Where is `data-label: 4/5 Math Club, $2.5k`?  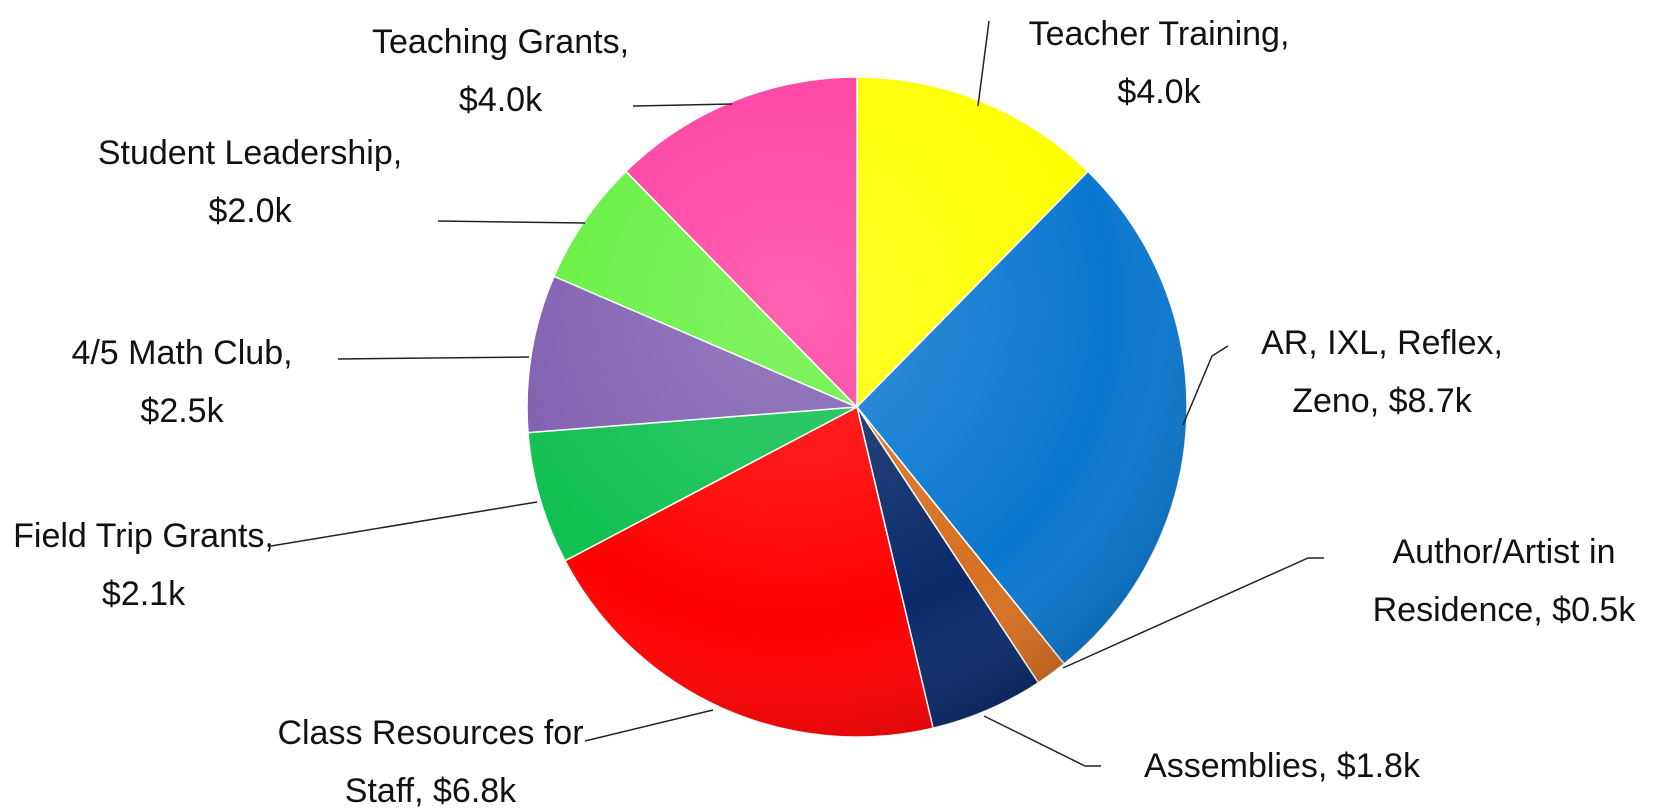 data-label: 4/5 Math Club, $2.5k is located at coordinates (182, 382).